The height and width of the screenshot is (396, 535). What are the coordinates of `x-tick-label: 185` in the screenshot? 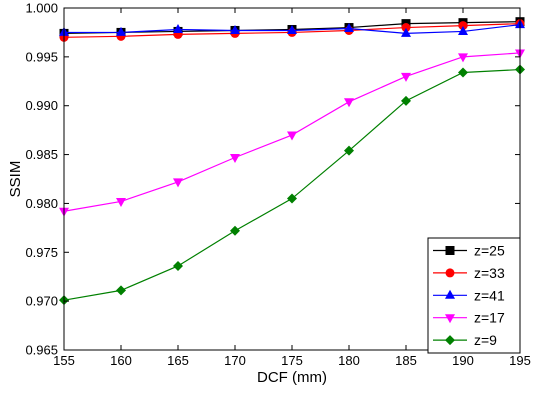 It's located at (406, 360).